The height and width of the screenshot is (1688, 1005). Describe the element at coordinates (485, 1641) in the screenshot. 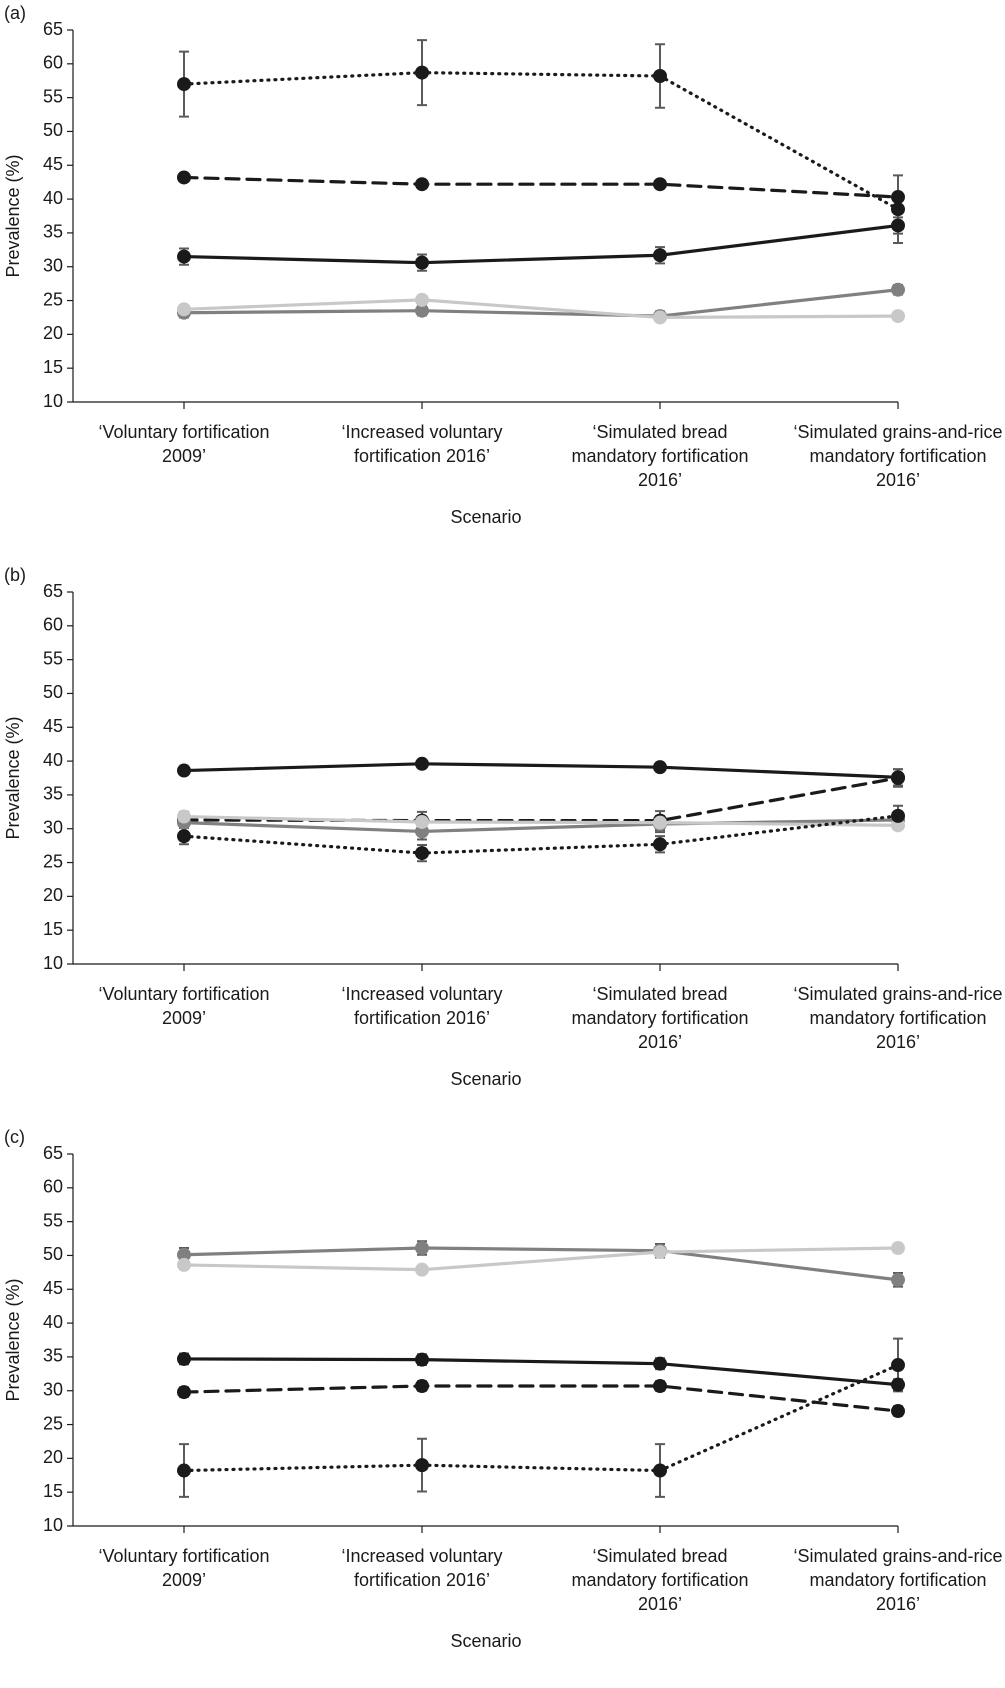

I see `x-axis-label: Scenario` at that location.